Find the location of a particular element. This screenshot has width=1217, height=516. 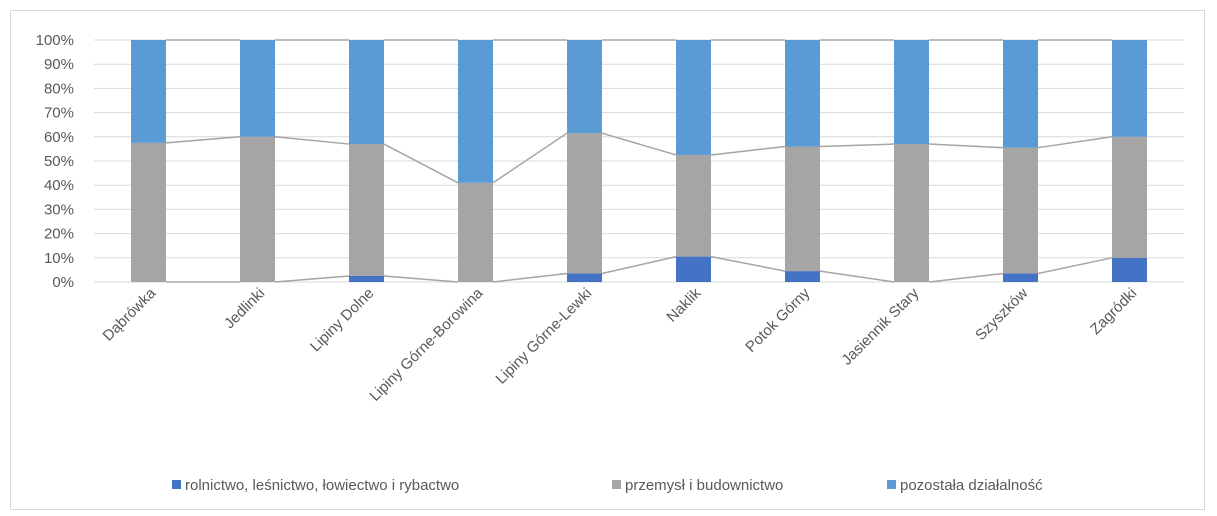

y-tick-label: 10% is located at coordinates (59, 258).